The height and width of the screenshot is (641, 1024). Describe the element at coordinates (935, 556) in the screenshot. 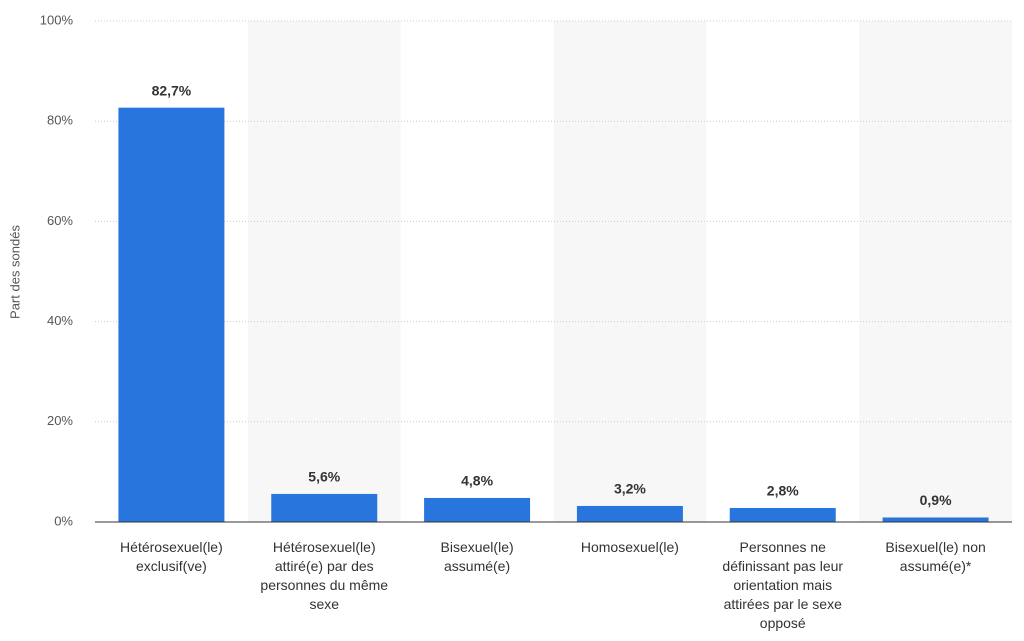

I see `x-tick-label: Bisexuel(le) non assumé(e)*` at that location.